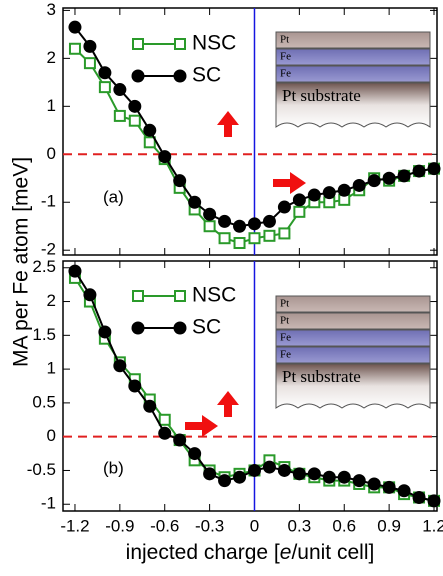 The image size is (443, 576). What do you see at coordinates (209, 525) in the screenshot?
I see `x-tick-label: -0.3` at bounding box center [209, 525].